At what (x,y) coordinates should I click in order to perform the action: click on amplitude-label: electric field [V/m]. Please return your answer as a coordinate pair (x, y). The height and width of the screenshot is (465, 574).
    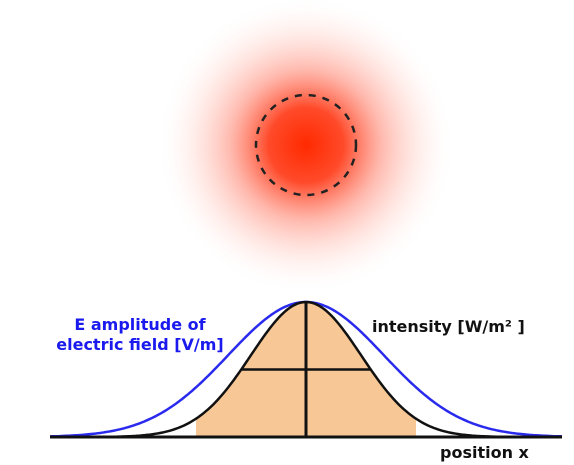
    Looking at the image, I should click on (140, 344).